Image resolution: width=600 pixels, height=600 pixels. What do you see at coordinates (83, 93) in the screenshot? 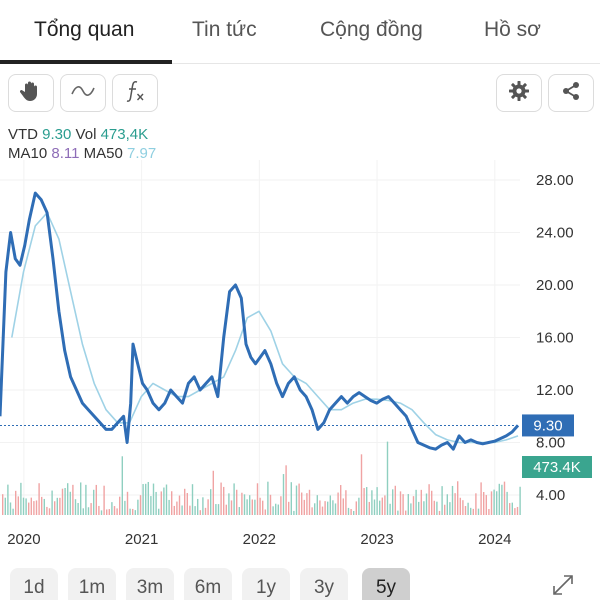
I see `indicator-line-button` at bounding box center [83, 93].